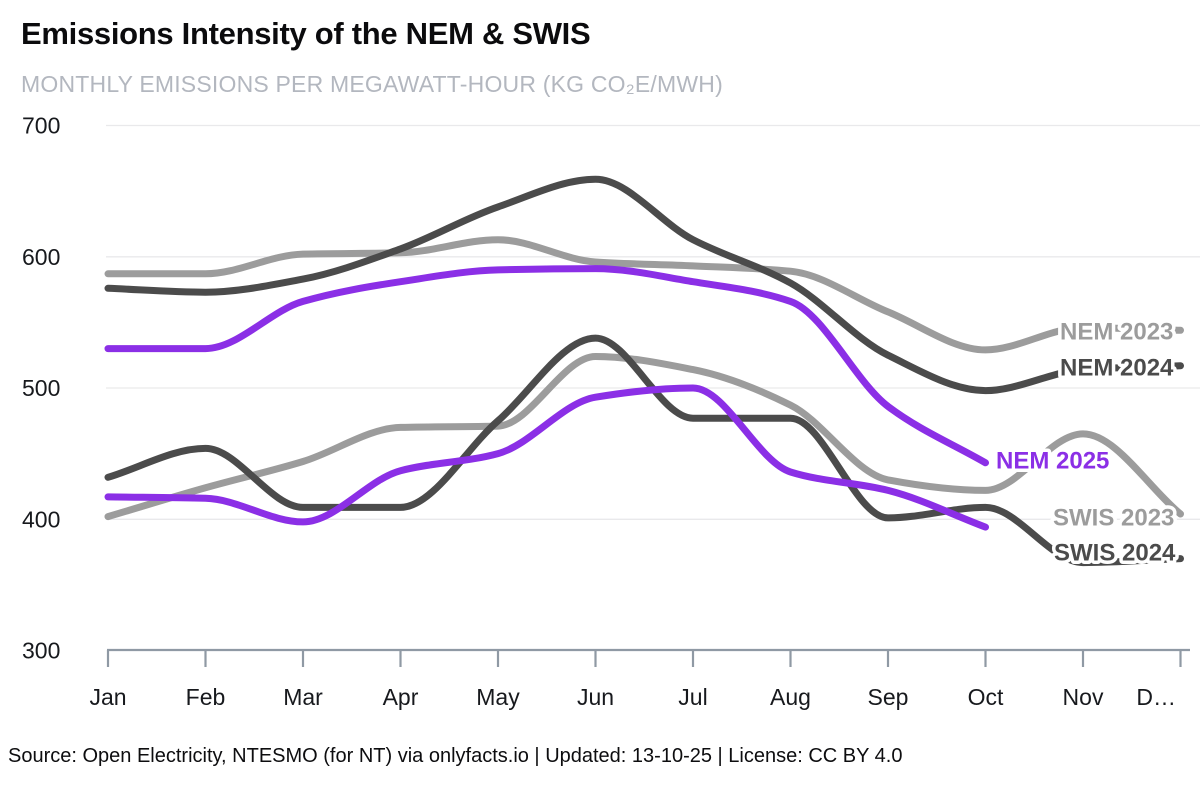 The width and height of the screenshot is (1200, 800). Describe the element at coordinates (888, 697) in the screenshot. I see `x-tick-label: Sep` at that location.